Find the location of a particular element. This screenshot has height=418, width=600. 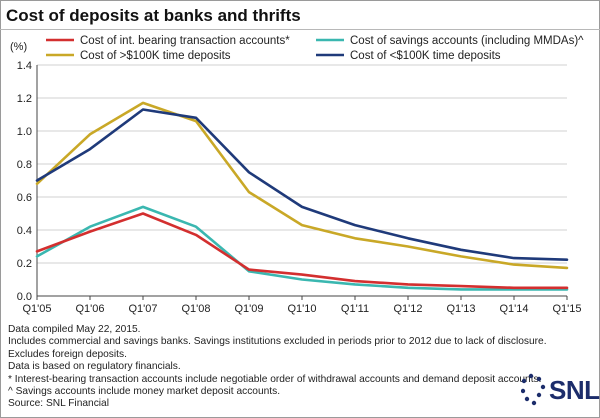

x-tick-label: Q1'15 is located at coordinates (566, 309).